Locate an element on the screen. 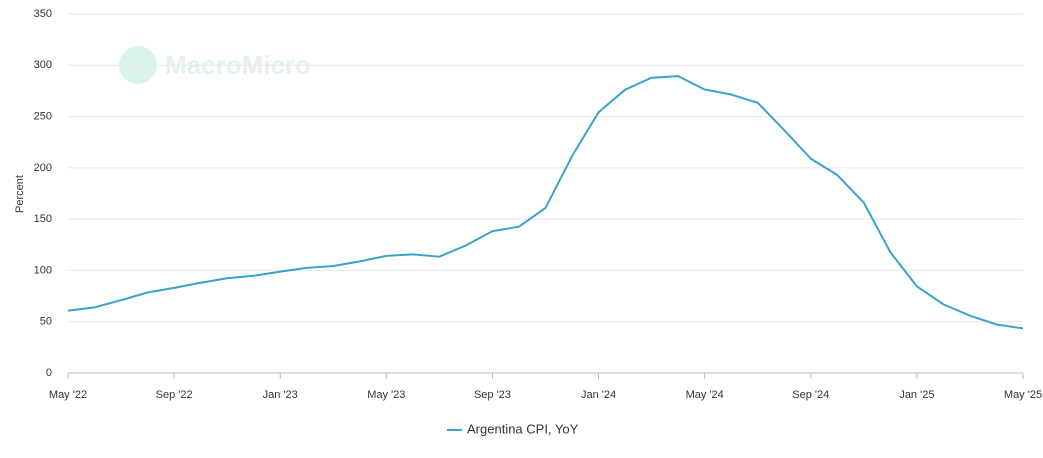 The height and width of the screenshot is (458, 1043). y-tick-label: 100 is located at coordinates (43, 270).